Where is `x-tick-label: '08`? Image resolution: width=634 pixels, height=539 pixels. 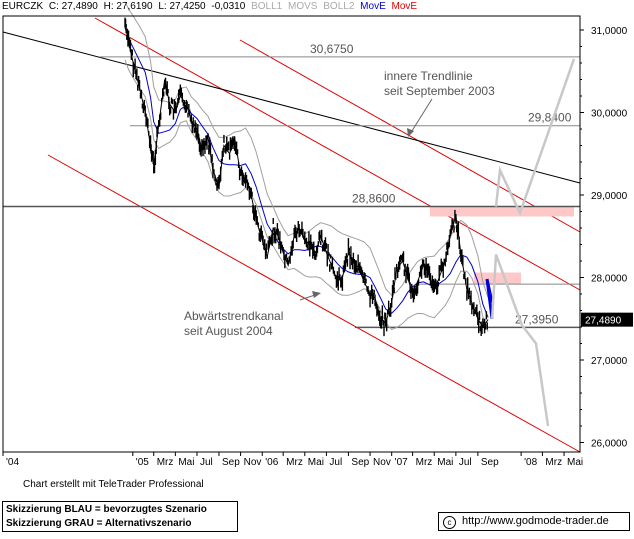 x-tick-label: '08 is located at coordinates (530, 462).